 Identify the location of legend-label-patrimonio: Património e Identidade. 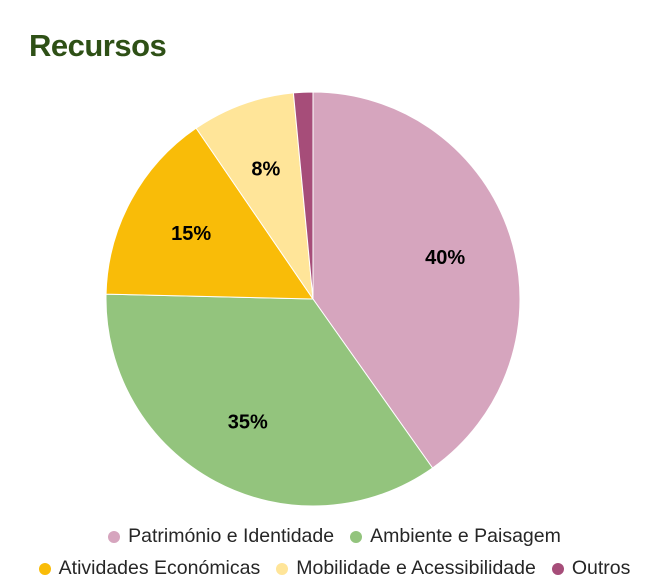
(231, 536).